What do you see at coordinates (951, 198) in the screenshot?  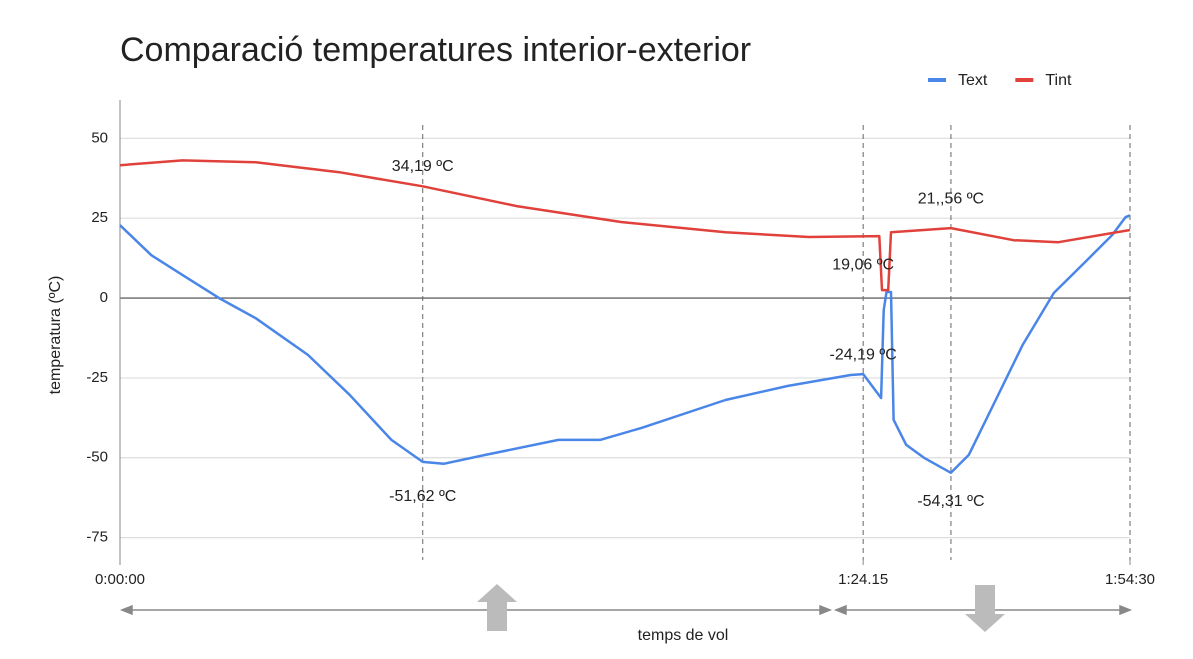 I see `annotation: 21,,56 ºC` at bounding box center [951, 198].